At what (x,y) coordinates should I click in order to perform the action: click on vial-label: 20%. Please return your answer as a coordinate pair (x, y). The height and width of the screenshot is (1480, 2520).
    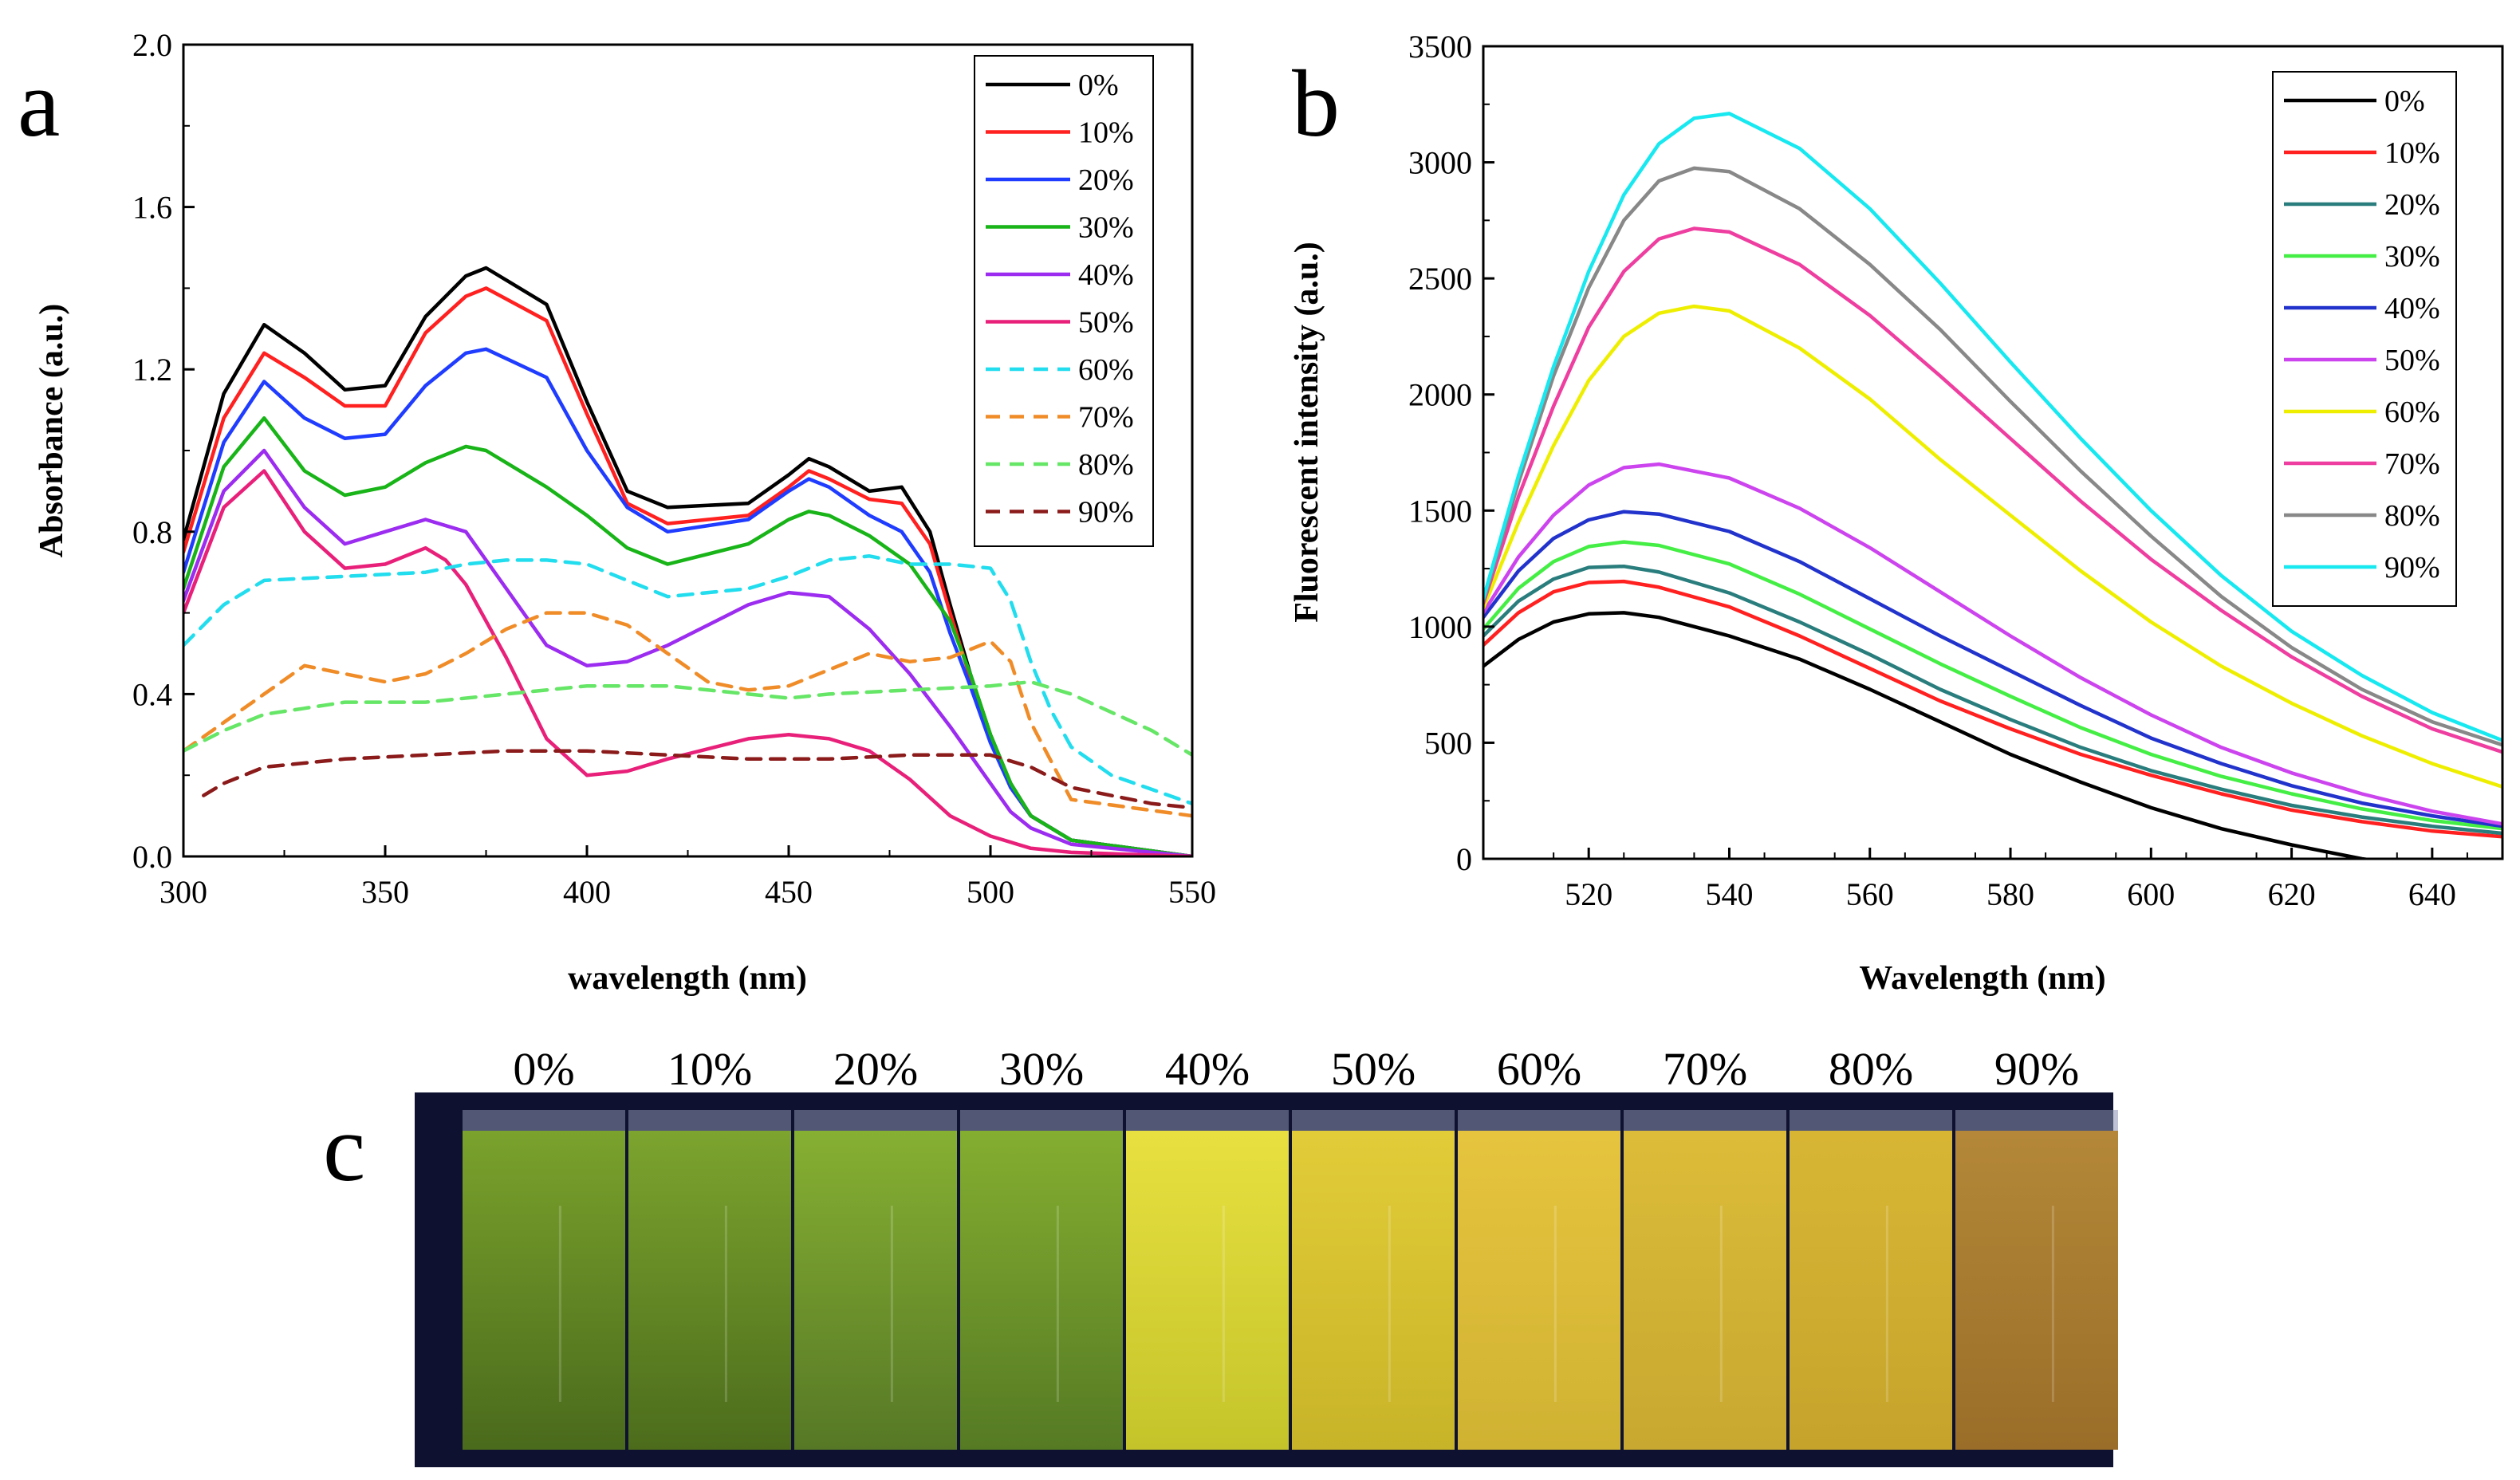
    Looking at the image, I should click on (875, 1069).